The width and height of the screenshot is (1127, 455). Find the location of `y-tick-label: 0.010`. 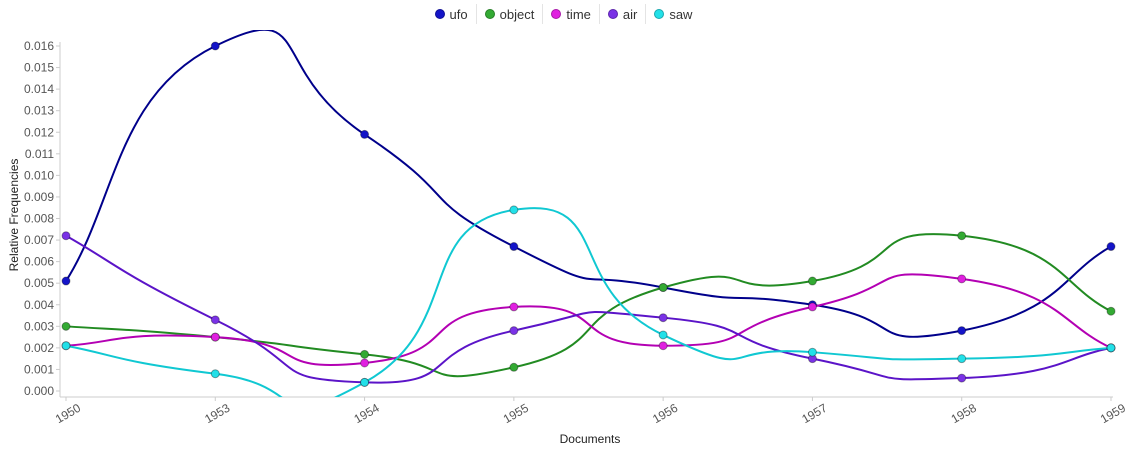

y-tick-label: 0.010 is located at coordinates (39, 175).